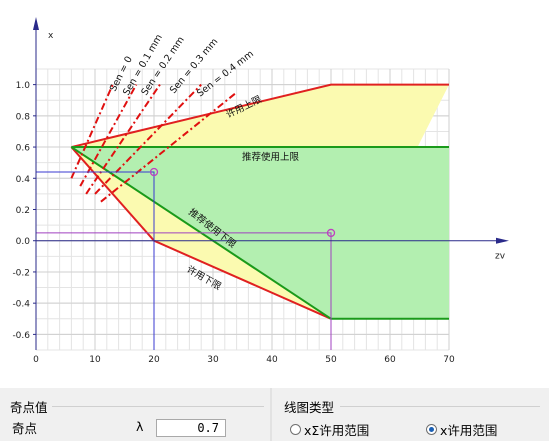  What do you see at coordinates (36, 23) in the screenshot?
I see `y-axis-arrow` at bounding box center [36, 23].